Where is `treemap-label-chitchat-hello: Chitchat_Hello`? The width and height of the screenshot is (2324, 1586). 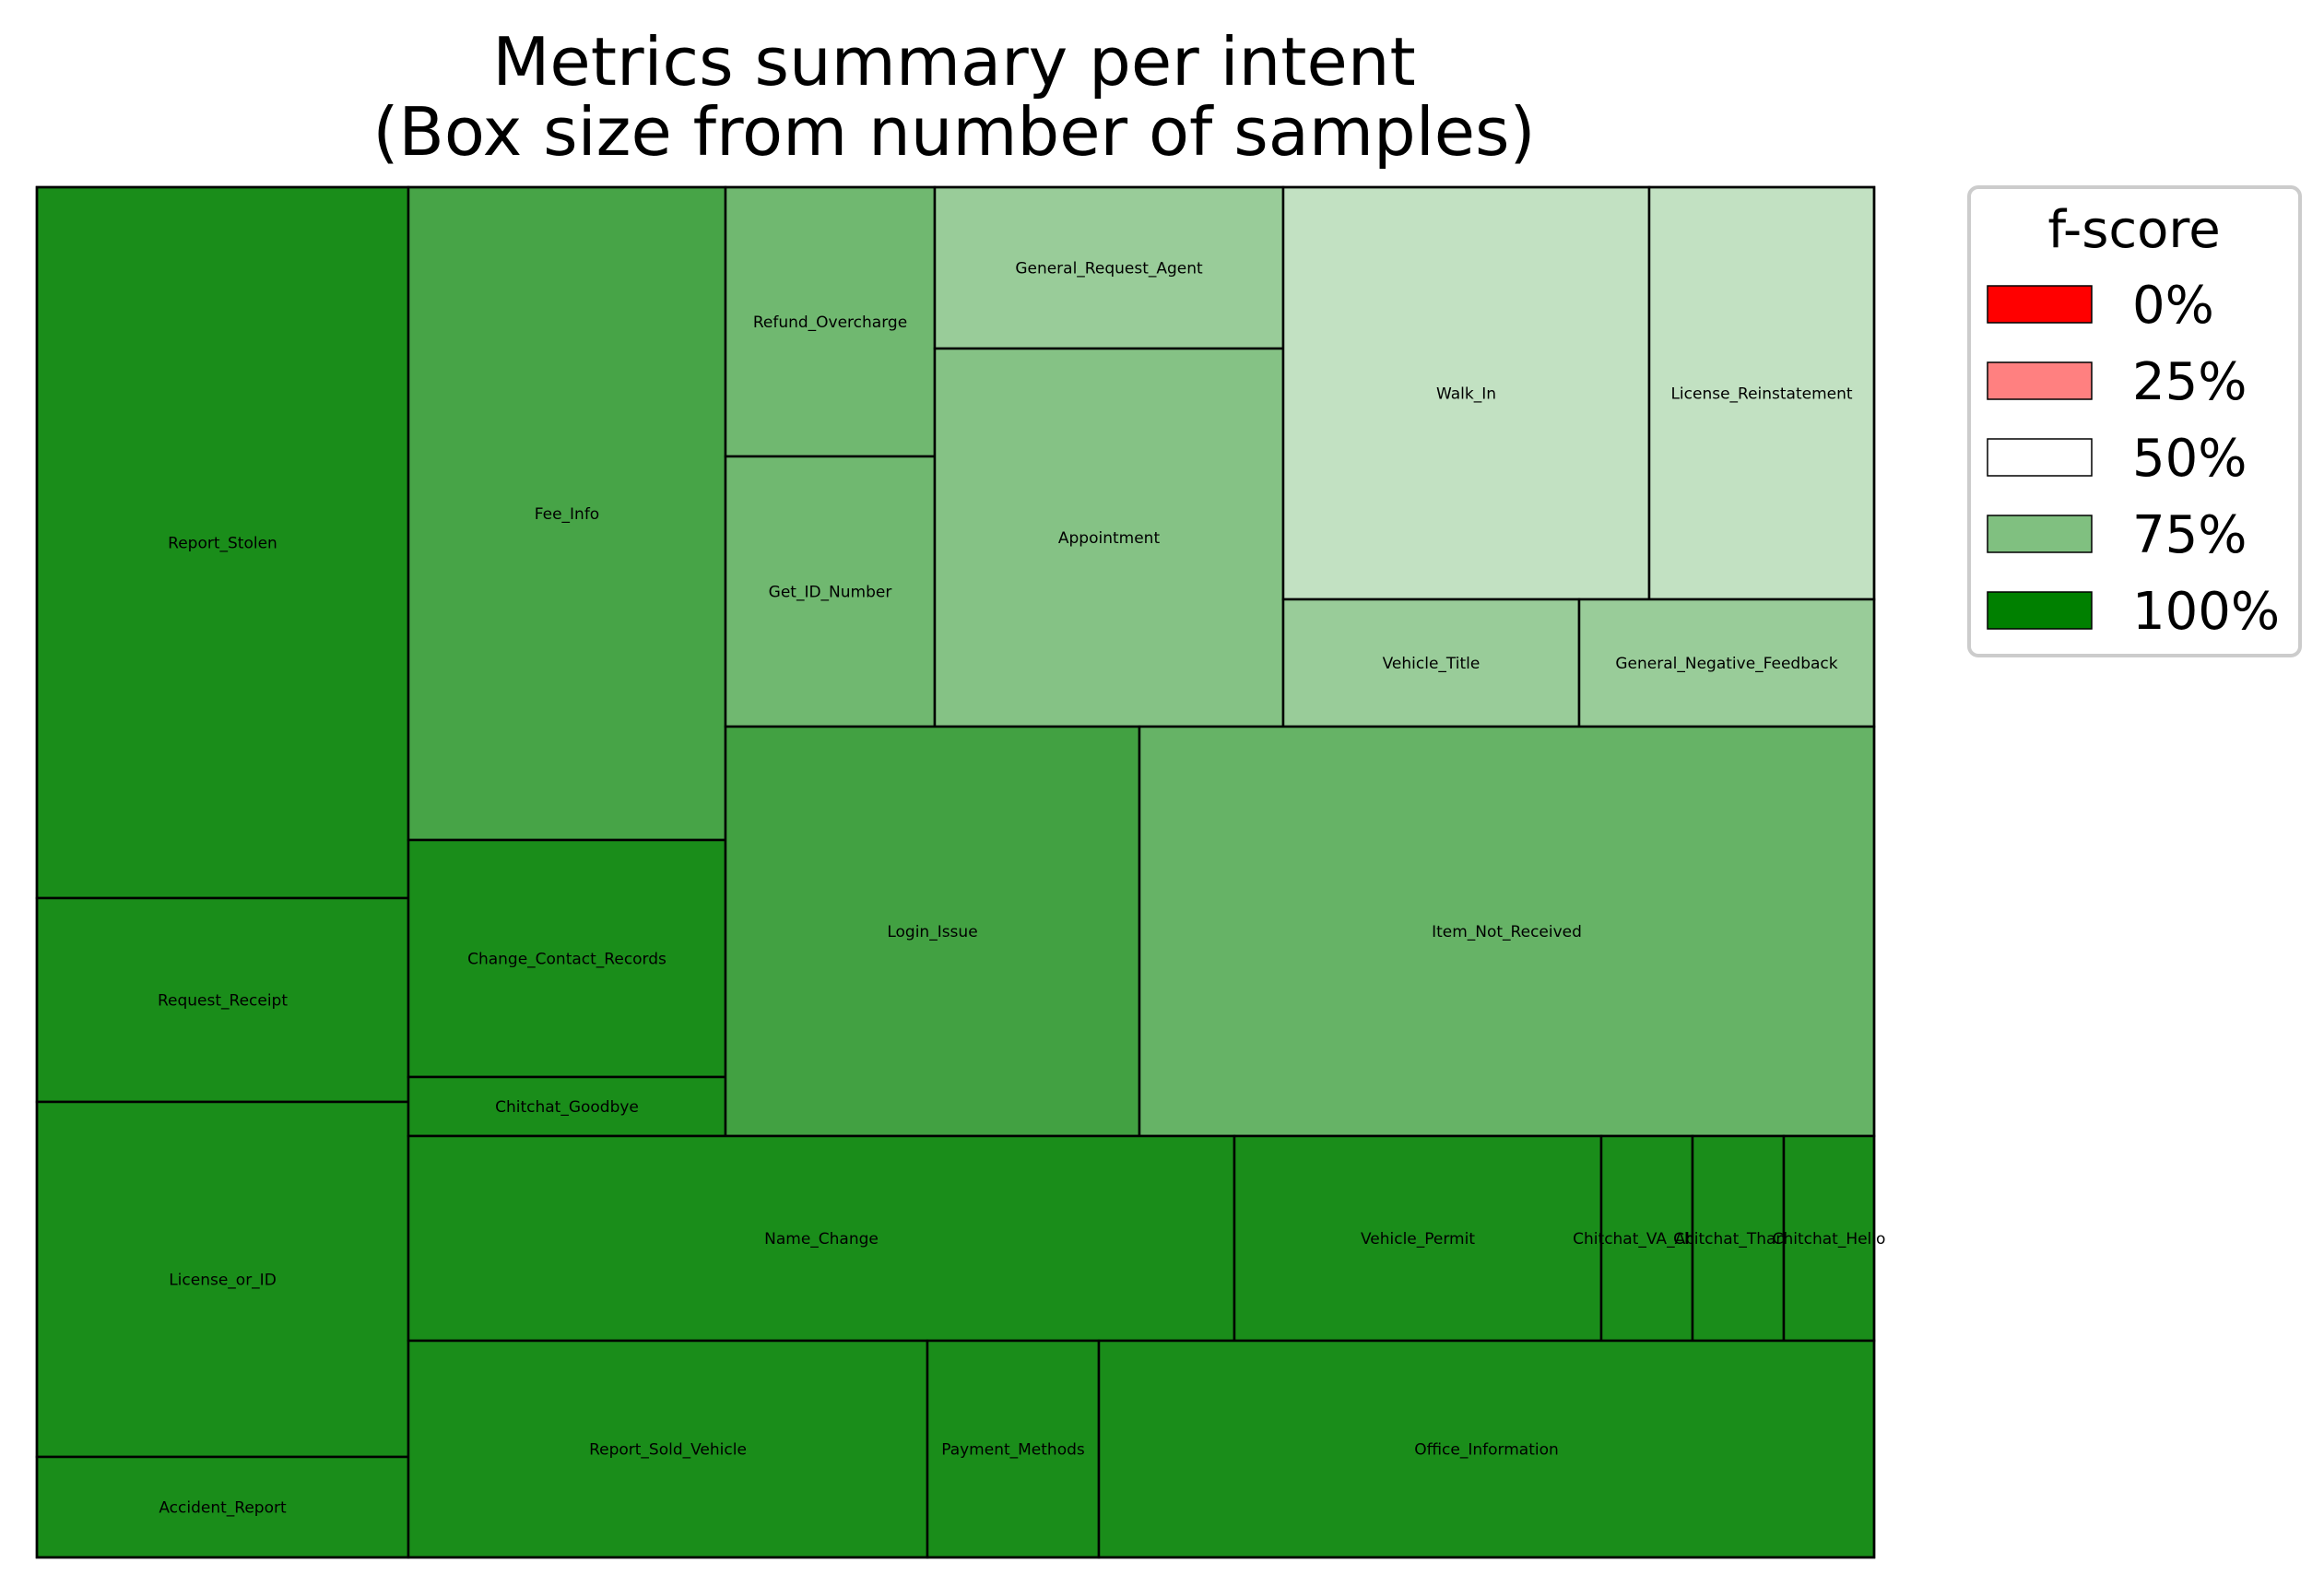 treemap-label-chitchat-hello: Chitchat_Hello is located at coordinates (1830, 1239).